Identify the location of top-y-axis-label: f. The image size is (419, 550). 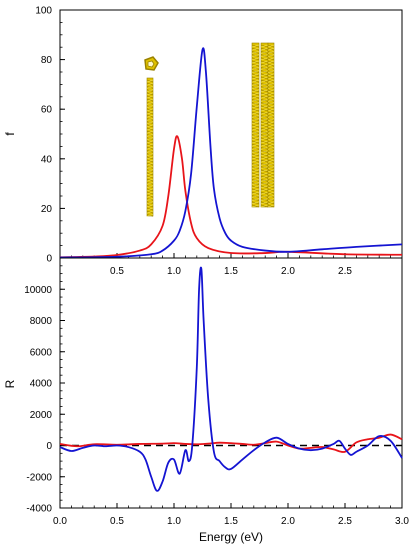
(10, 134).